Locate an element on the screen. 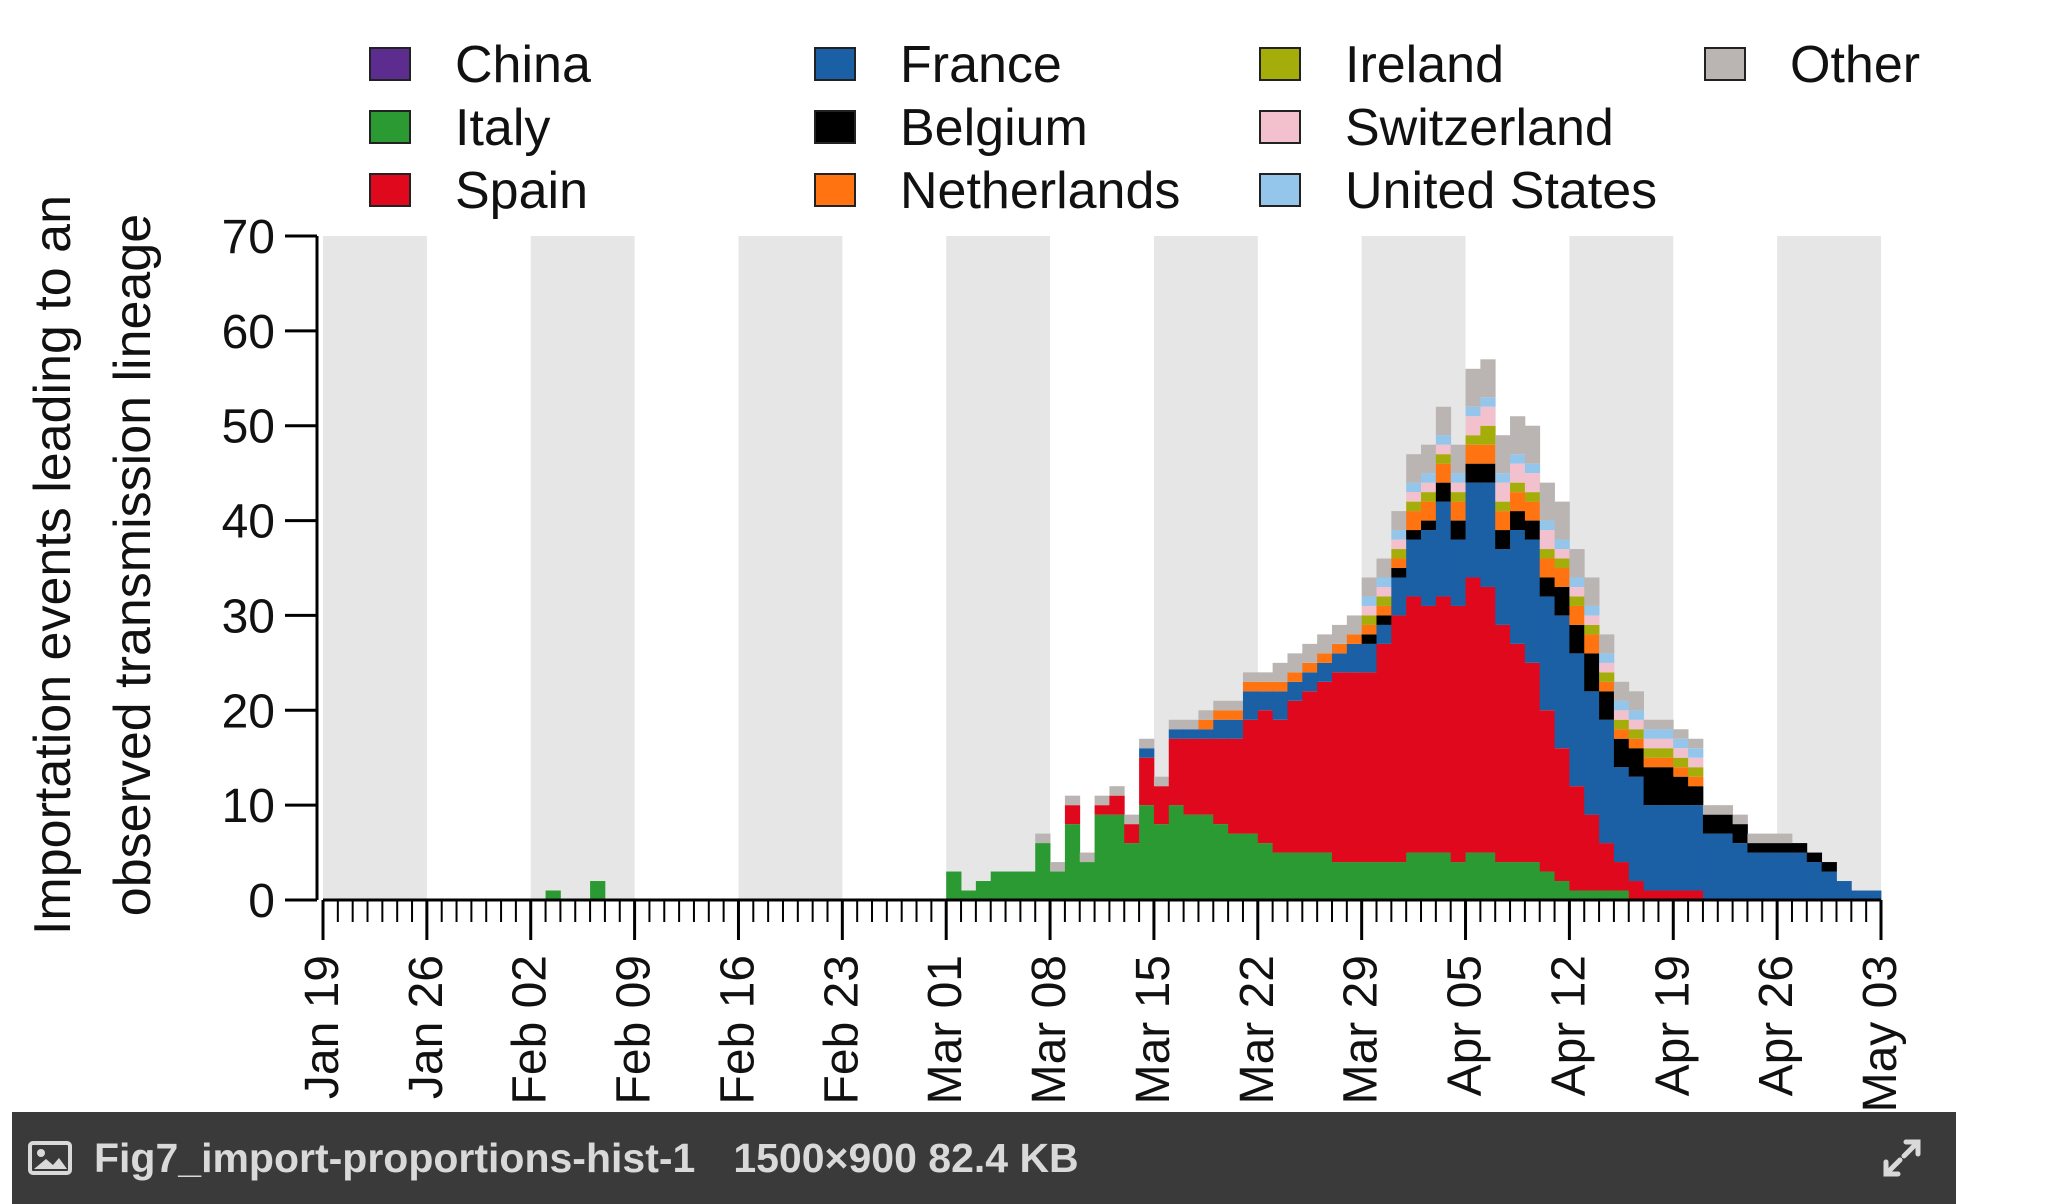 This screenshot has height=1204, width=2054. legend-swatch-ireland is located at coordinates (1280, 64).